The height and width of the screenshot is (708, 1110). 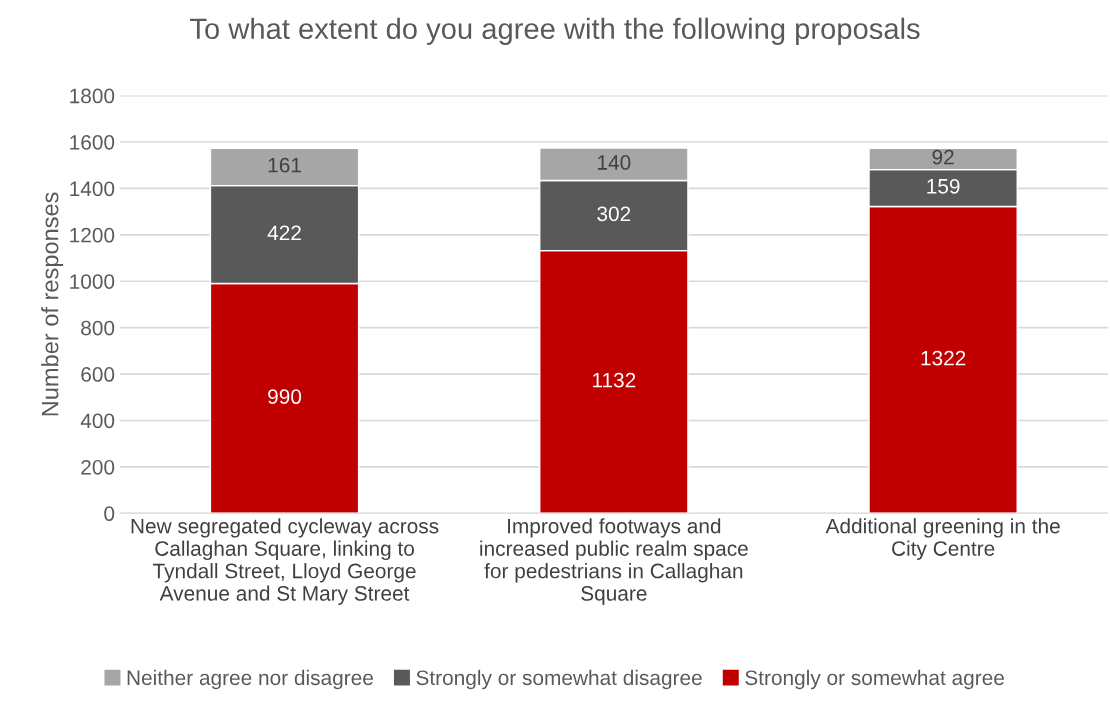 What do you see at coordinates (284, 232) in the screenshot?
I see `data-label: 422` at bounding box center [284, 232].